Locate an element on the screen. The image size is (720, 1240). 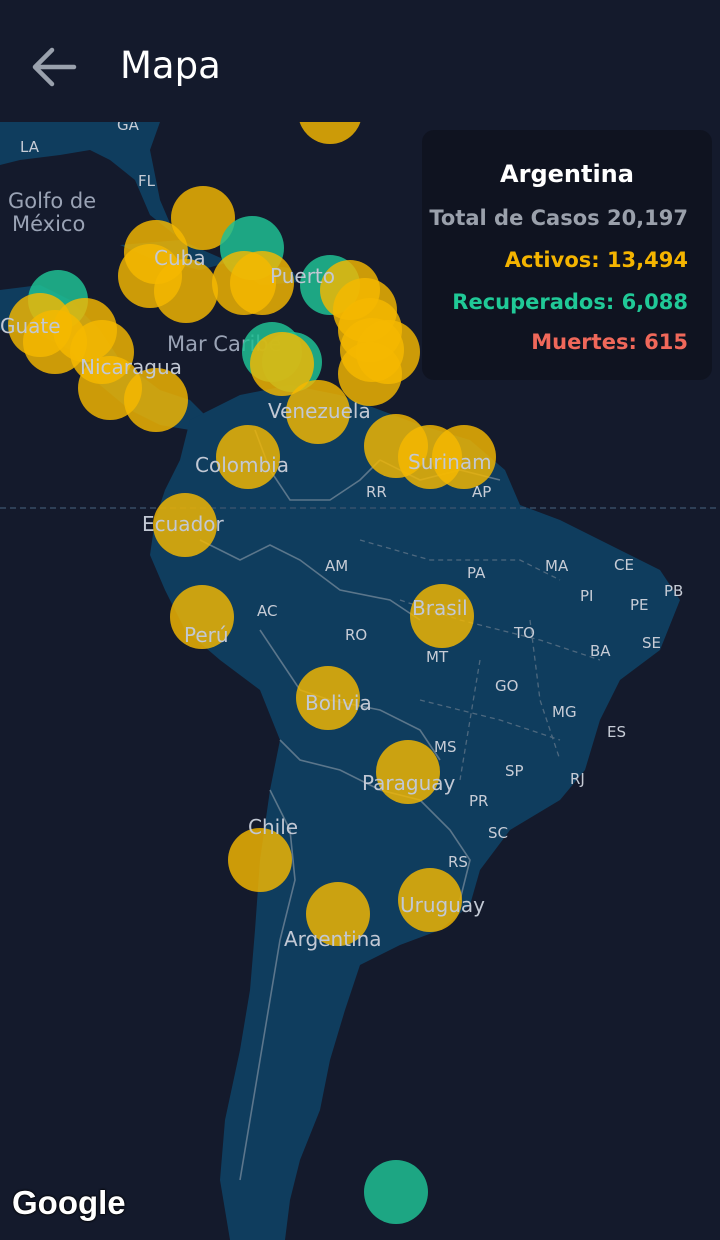
state-label: RS is located at coordinates (458, 862).